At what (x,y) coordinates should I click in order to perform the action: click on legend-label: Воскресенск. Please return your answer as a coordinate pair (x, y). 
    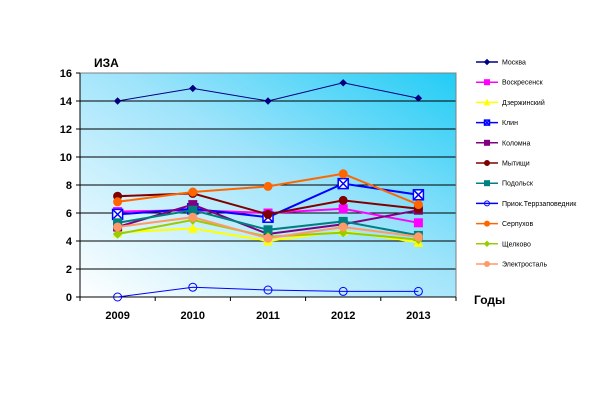
    Looking at the image, I should click on (523, 83).